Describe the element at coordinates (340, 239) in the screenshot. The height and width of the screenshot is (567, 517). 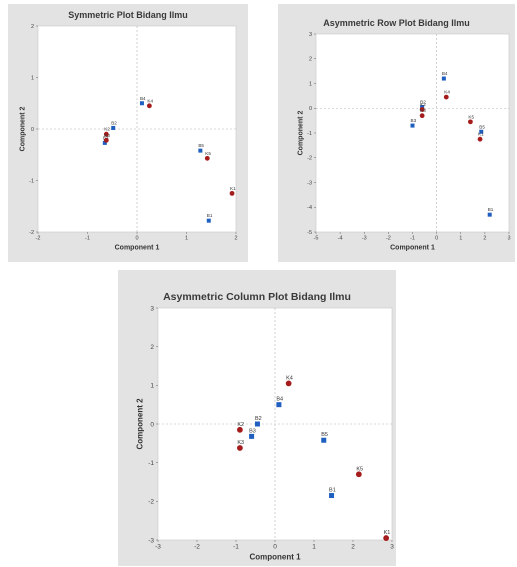
I see `x-tick-label: -4` at that location.